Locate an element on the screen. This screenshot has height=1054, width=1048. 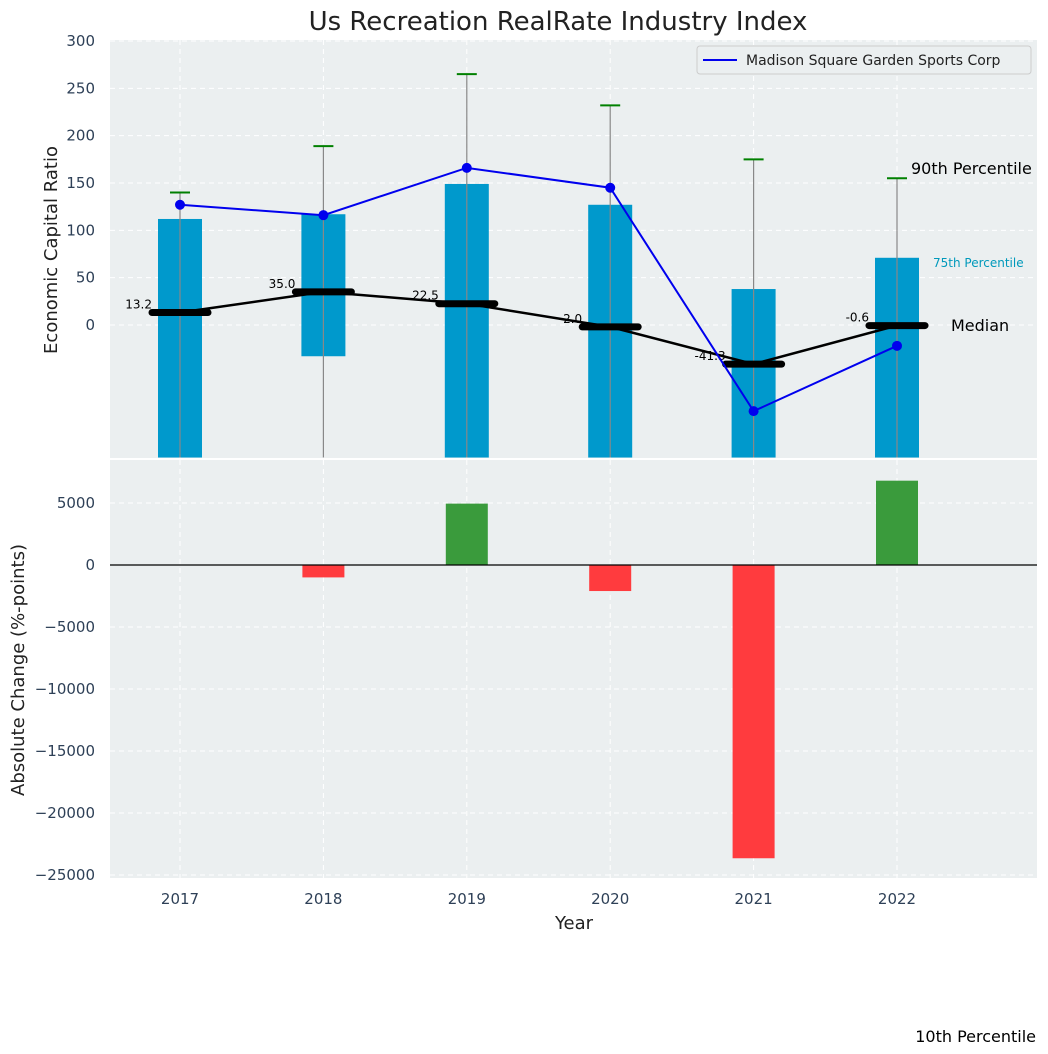
annotation-75th: 75th Percentile is located at coordinates (978, 263).